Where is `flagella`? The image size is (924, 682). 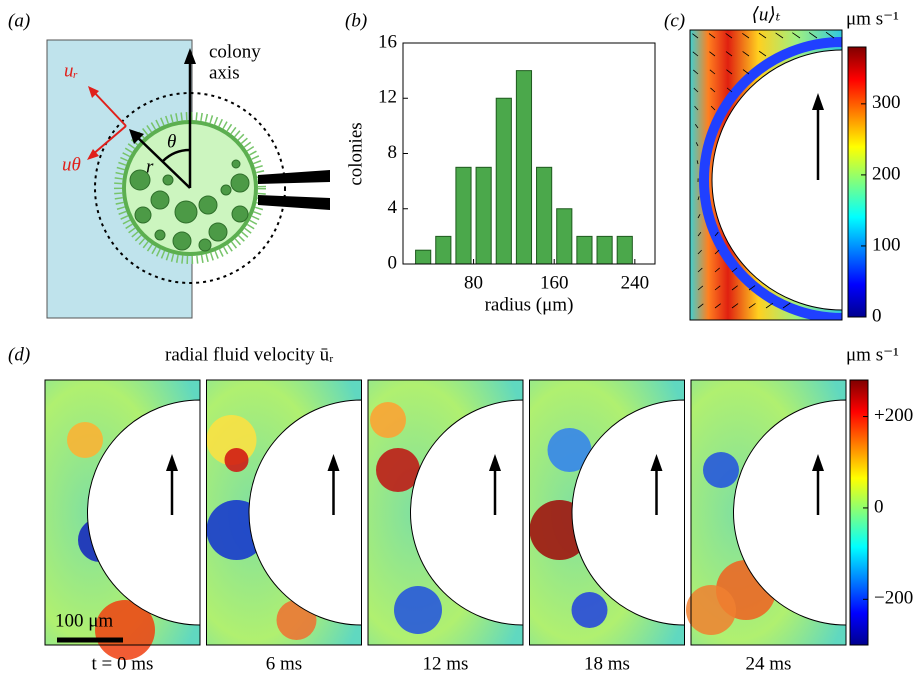
flagella is located at coordinates (190, 188).